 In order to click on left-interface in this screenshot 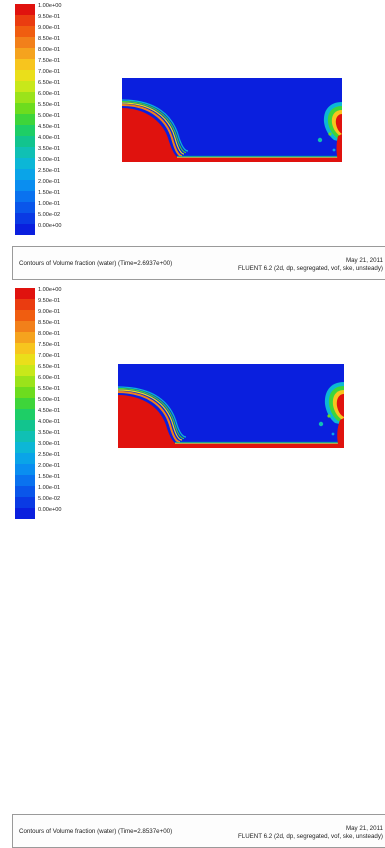, I will do `click(152, 130)`.